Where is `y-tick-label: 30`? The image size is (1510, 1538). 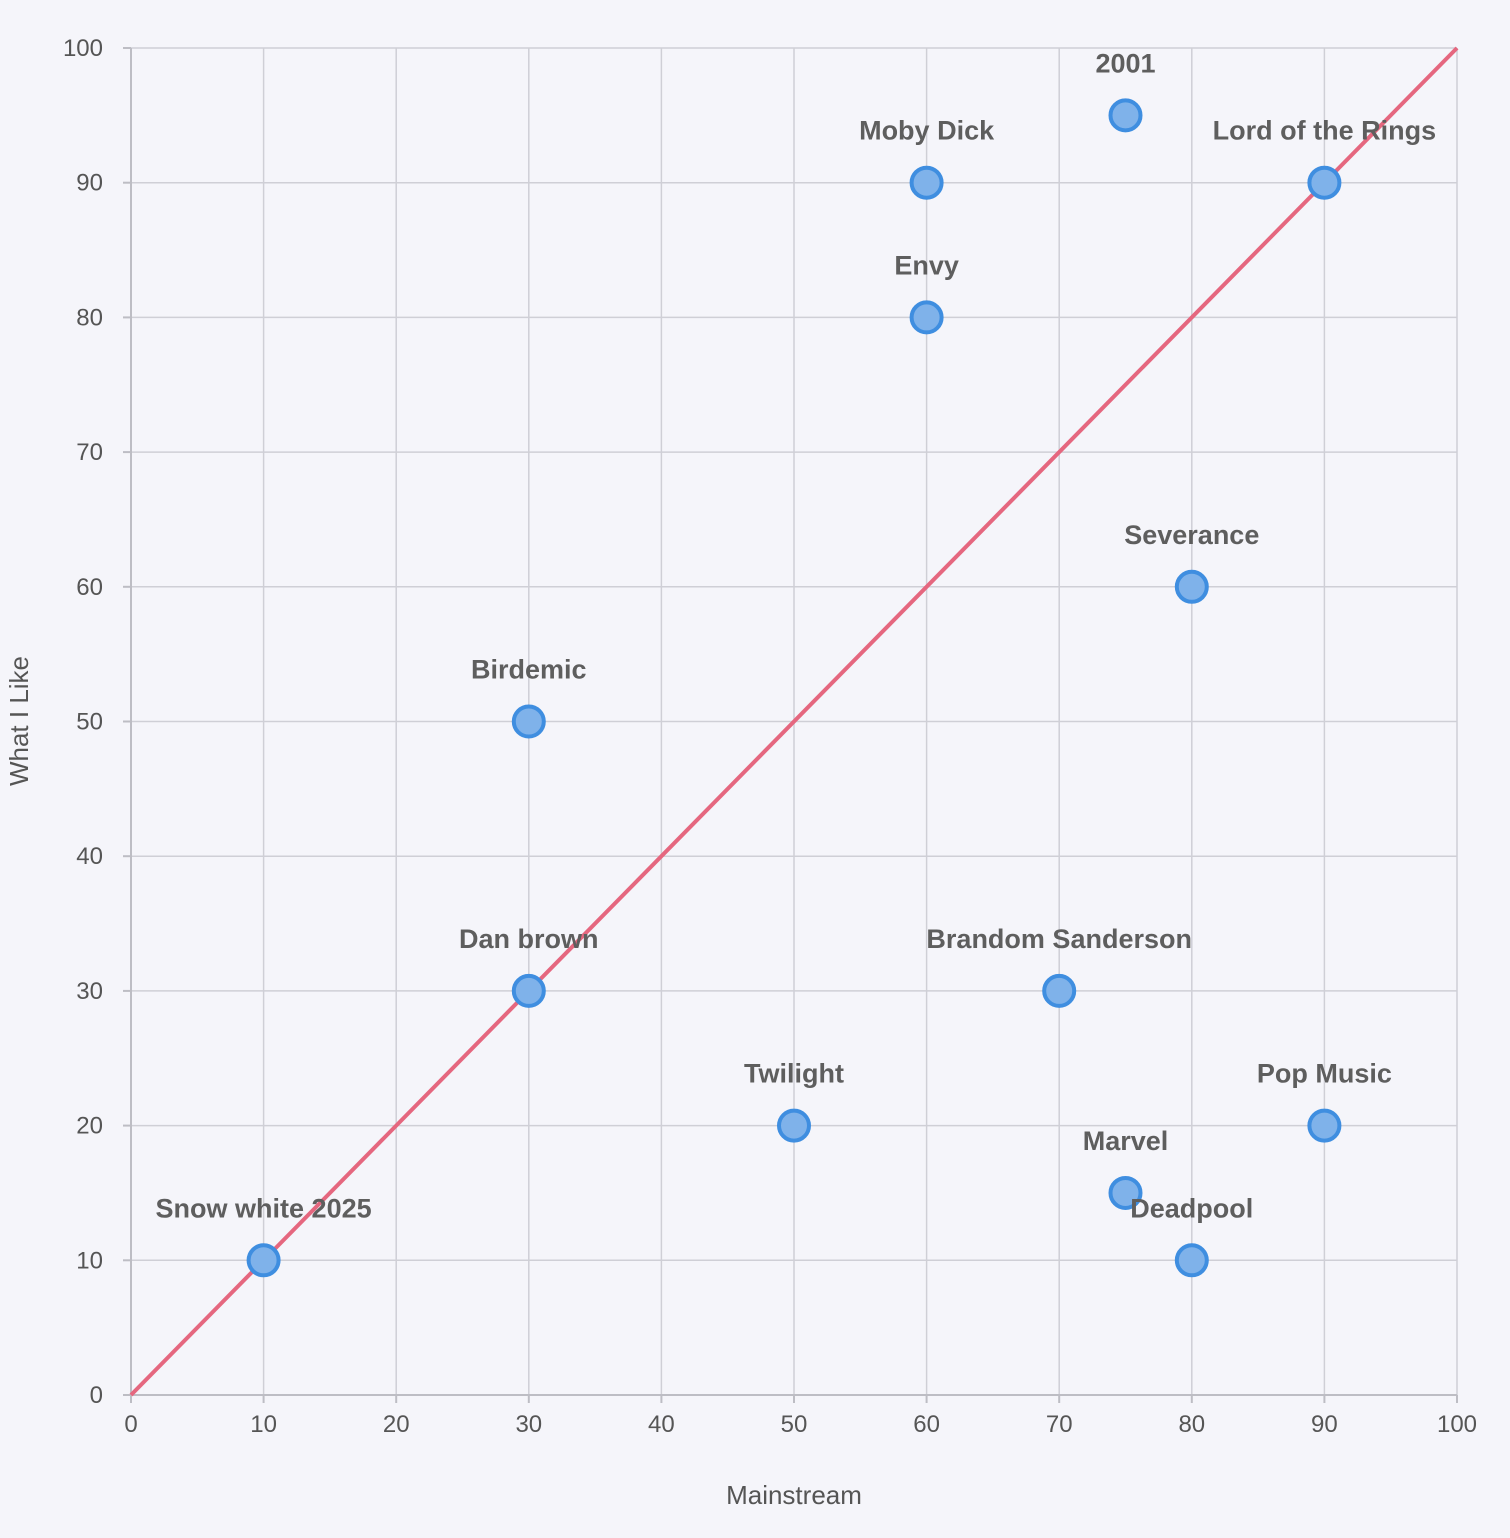 y-tick-label: 30 is located at coordinates (89, 991).